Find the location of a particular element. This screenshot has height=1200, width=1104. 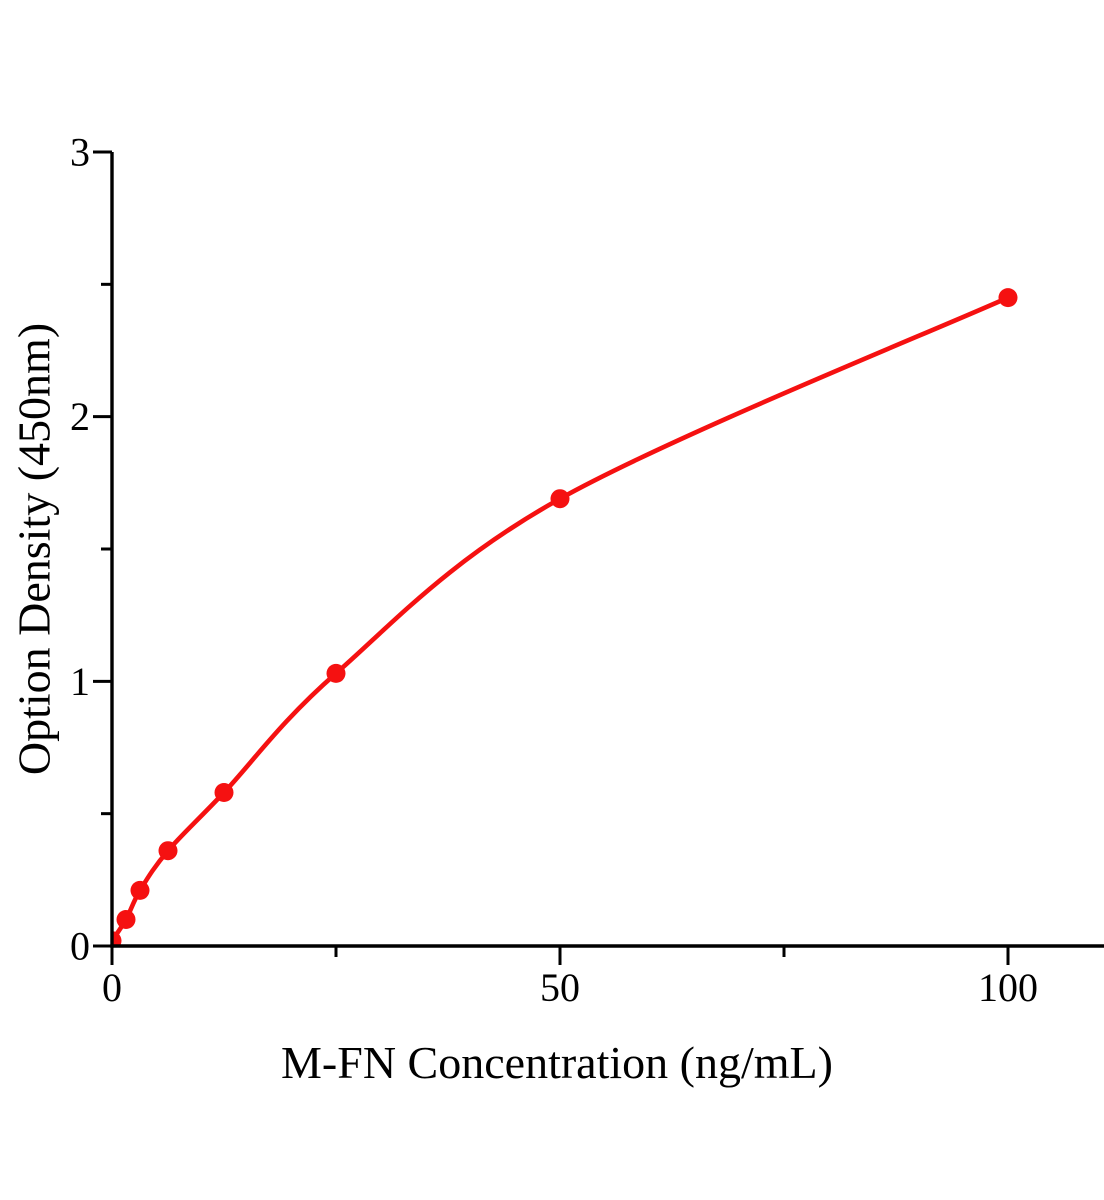

y-tick-label: 1 is located at coordinates (80, 681).